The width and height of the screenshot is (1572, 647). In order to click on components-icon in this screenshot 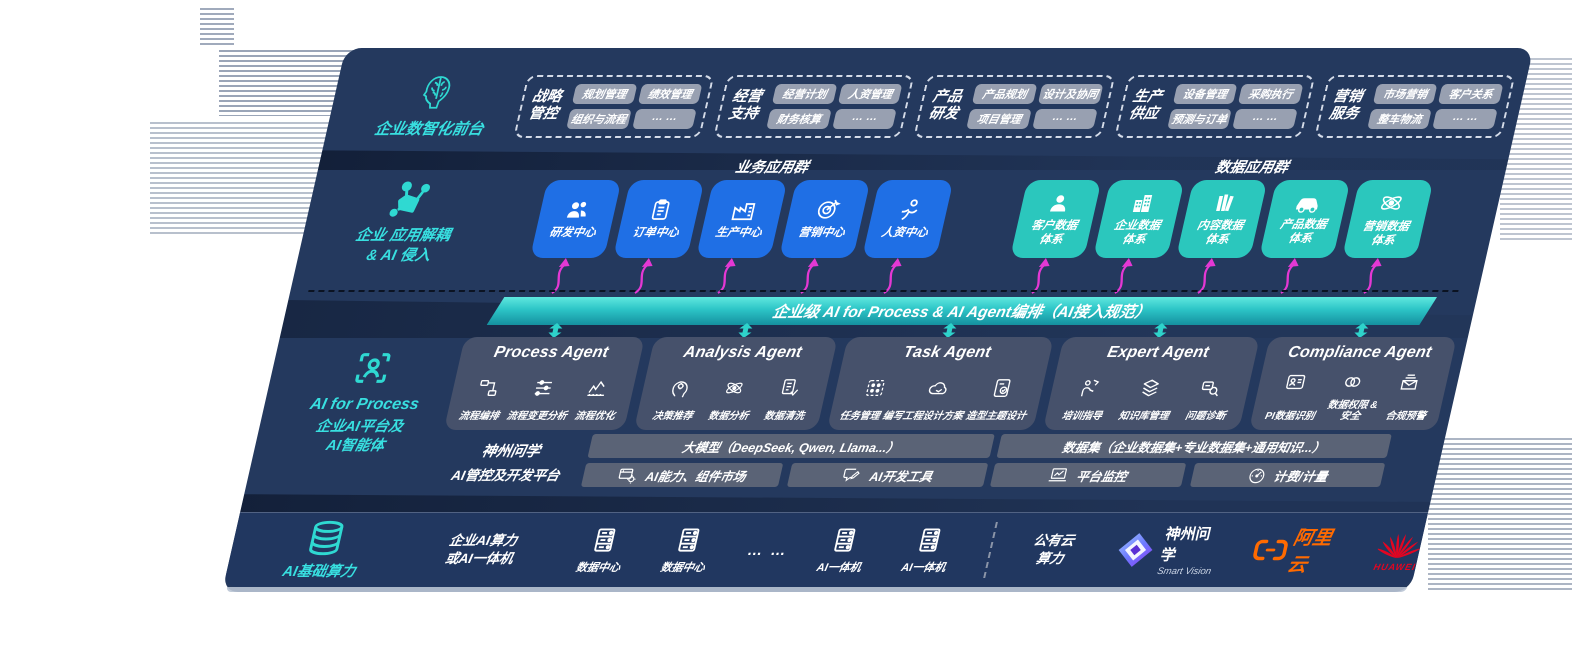, I will do `click(628, 475)`.